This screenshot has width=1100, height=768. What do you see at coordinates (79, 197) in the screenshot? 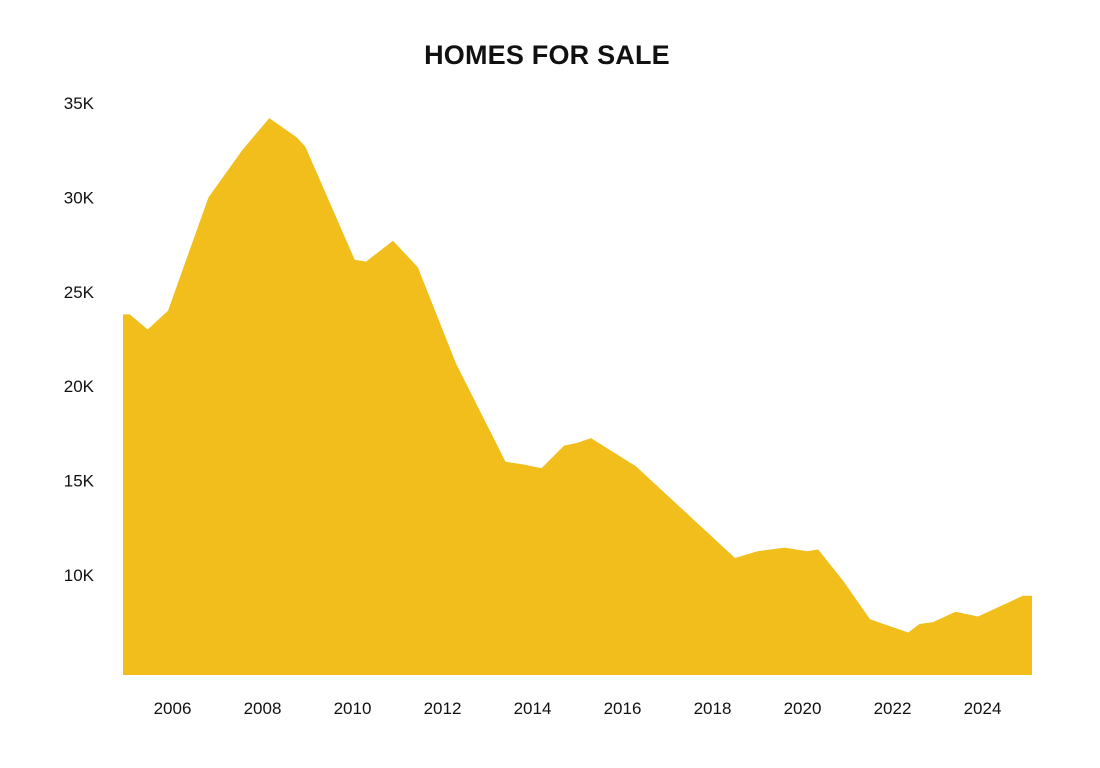
I see `y-tick-label: 30K` at bounding box center [79, 197].